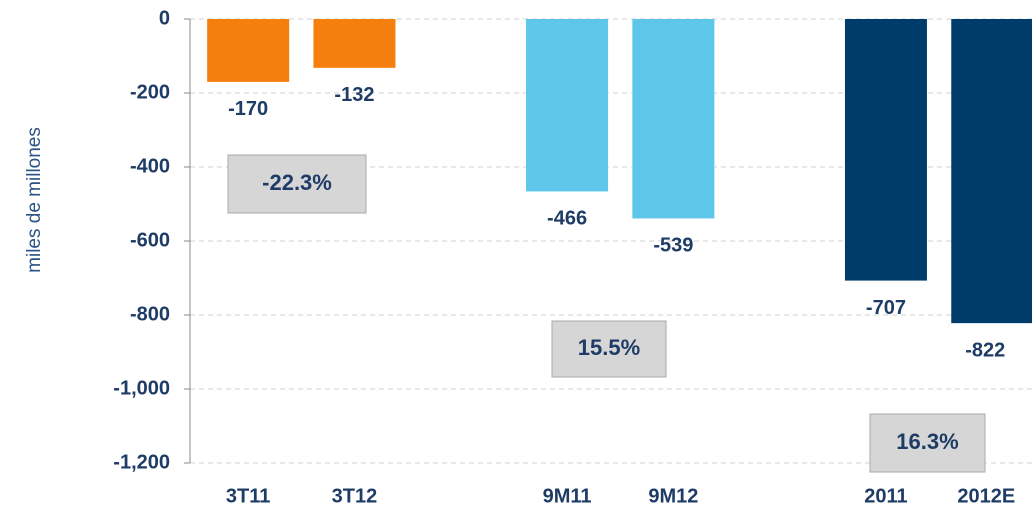 The image size is (1032, 513). What do you see at coordinates (34, 200) in the screenshot?
I see `y-axis-label: miles de millones` at bounding box center [34, 200].